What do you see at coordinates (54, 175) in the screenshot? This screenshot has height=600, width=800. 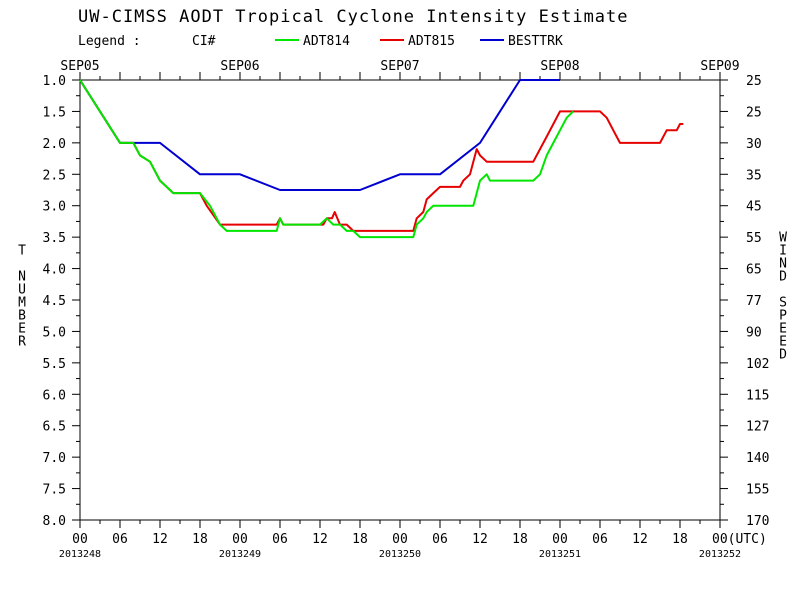 I see `y-tick-label: 2.5` at bounding box center [54, 175].